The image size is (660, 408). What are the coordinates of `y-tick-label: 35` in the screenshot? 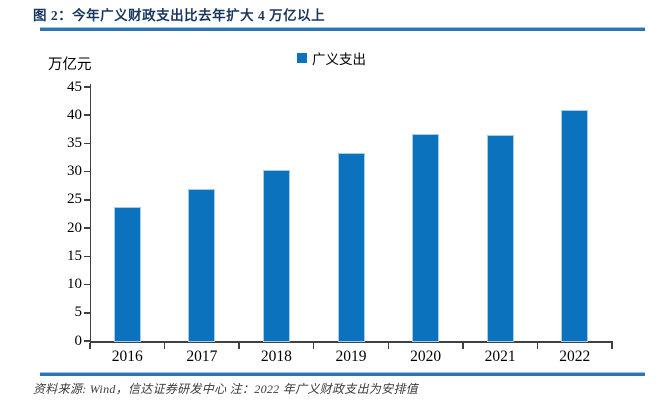 It's located at (74, 142).